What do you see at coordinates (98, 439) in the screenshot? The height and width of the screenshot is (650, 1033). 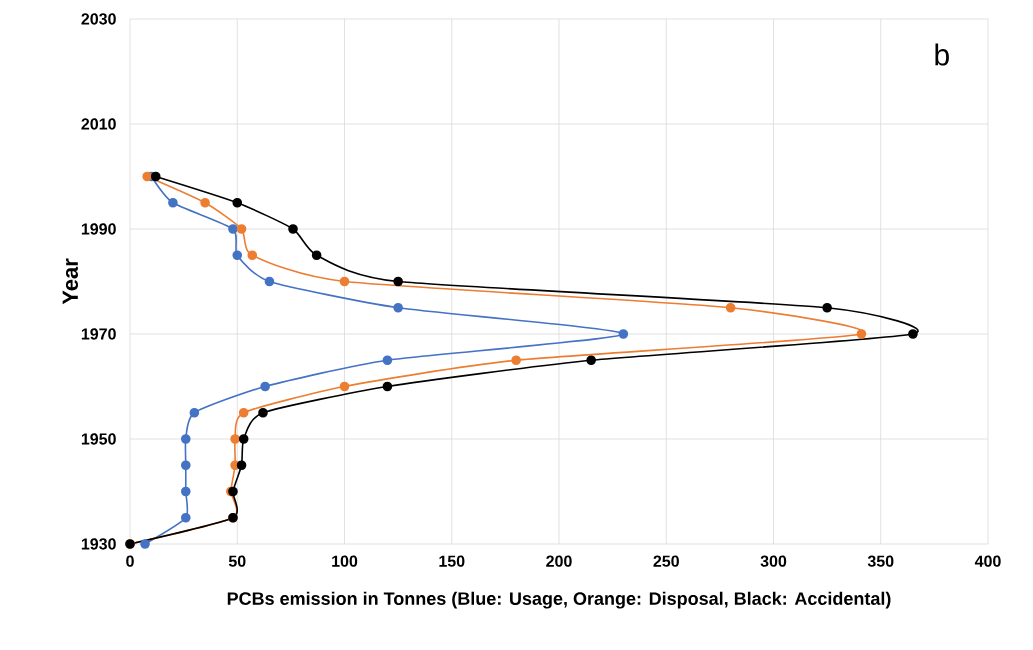 I see `y-tick-label: 1950` at bounding box center [98, 439].